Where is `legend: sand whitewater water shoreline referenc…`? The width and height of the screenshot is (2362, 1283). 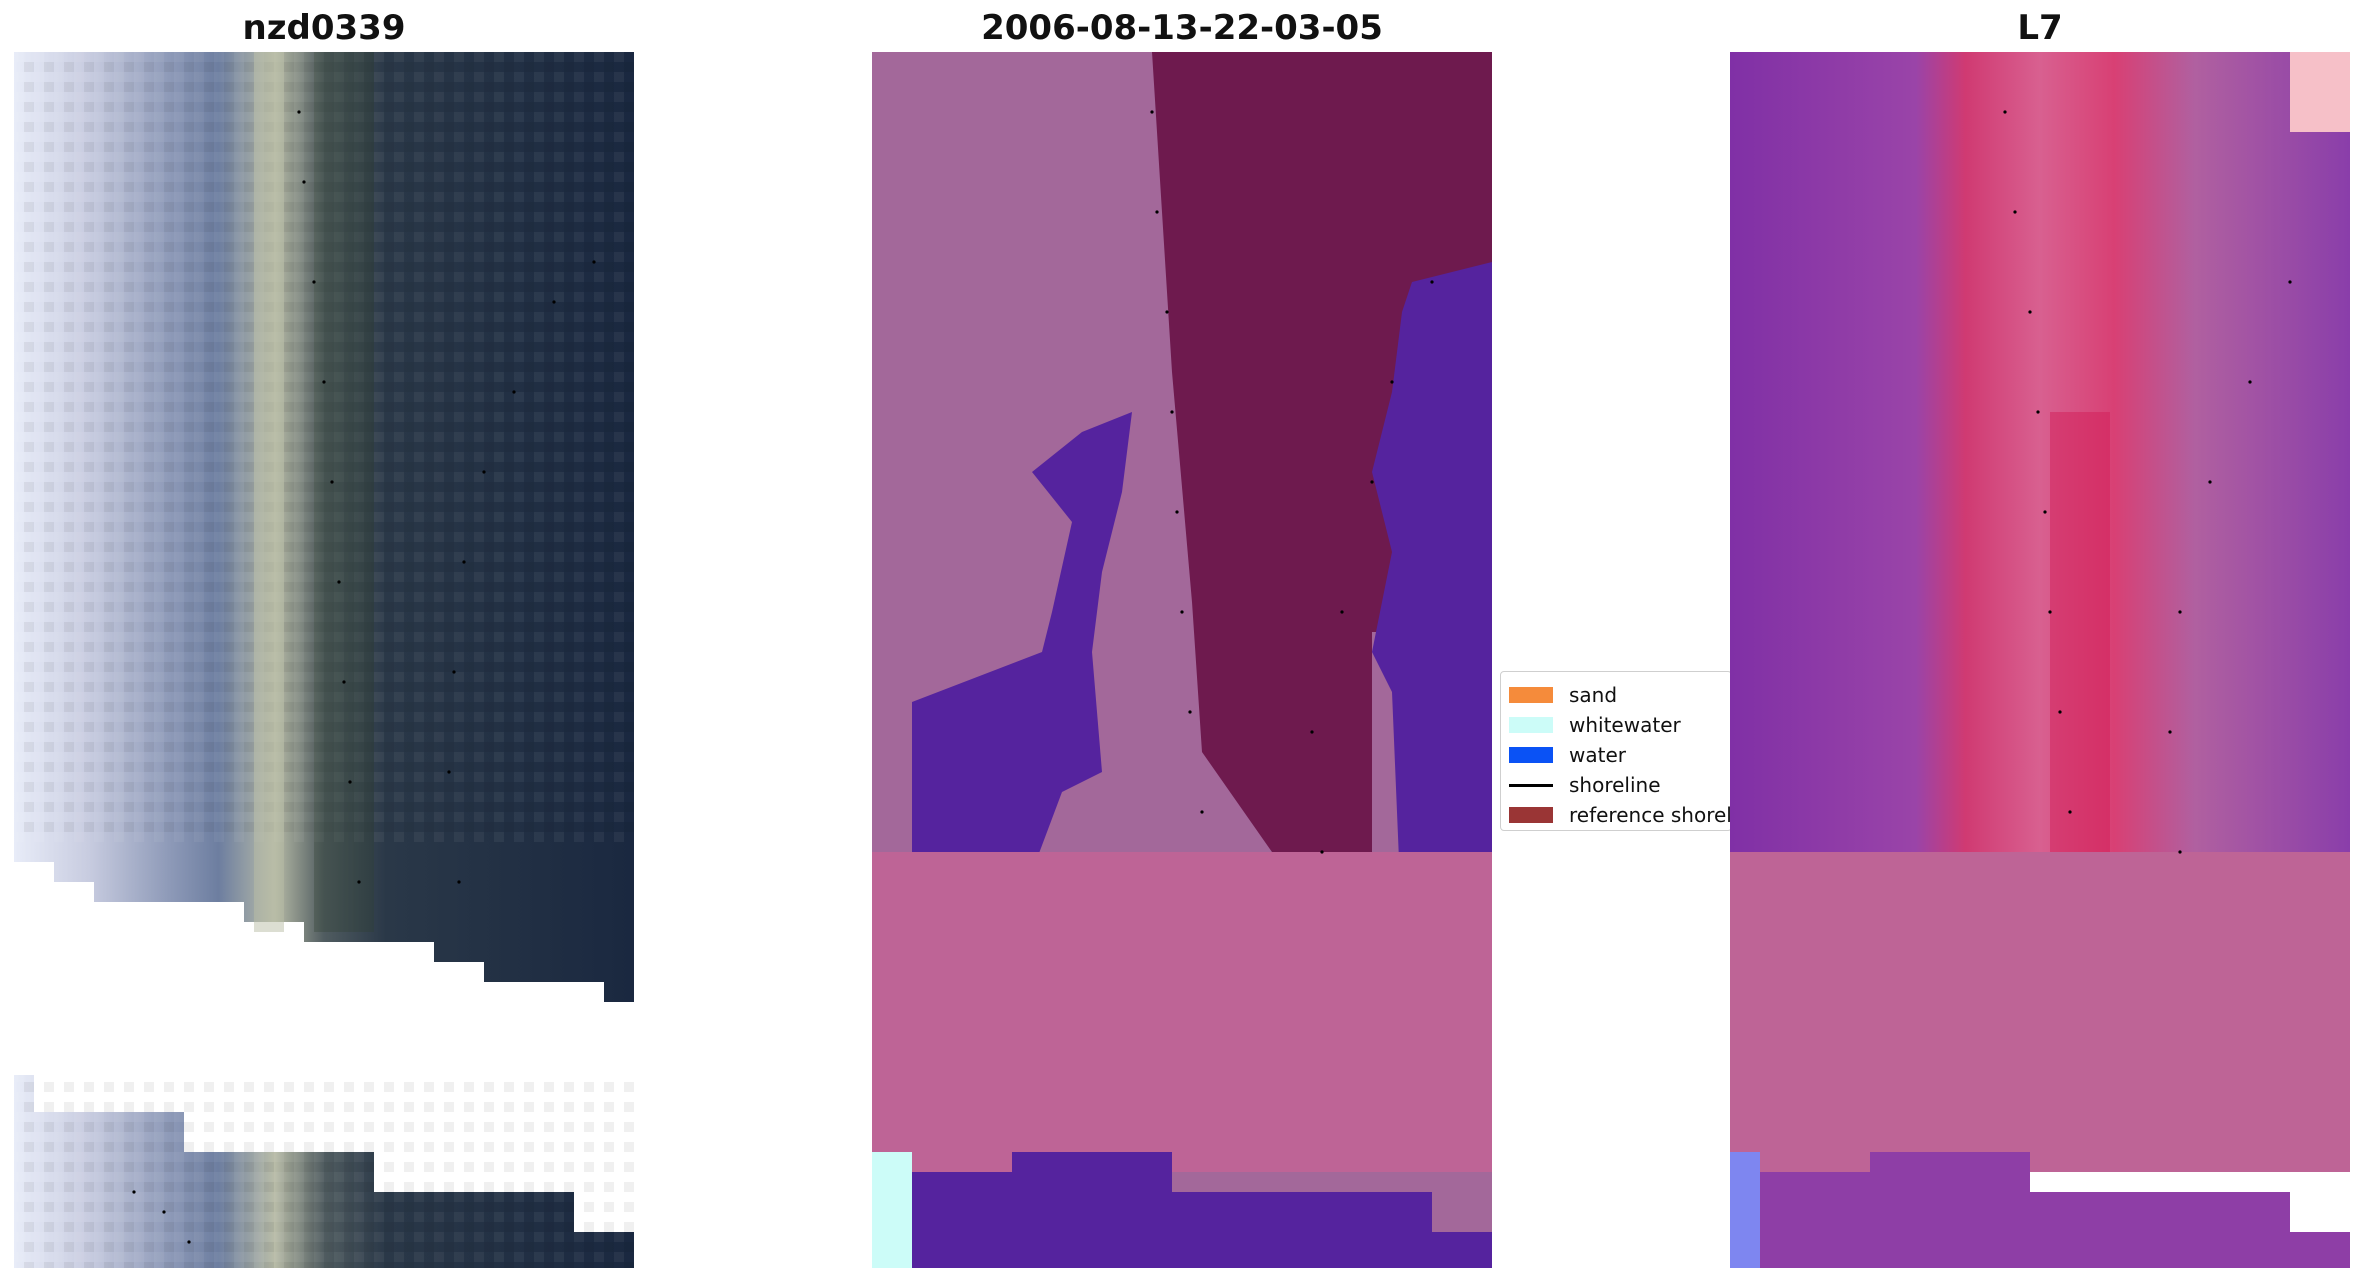 legend: sand whitewater water shoreline referenc… is located at coordinates (1616, 751).